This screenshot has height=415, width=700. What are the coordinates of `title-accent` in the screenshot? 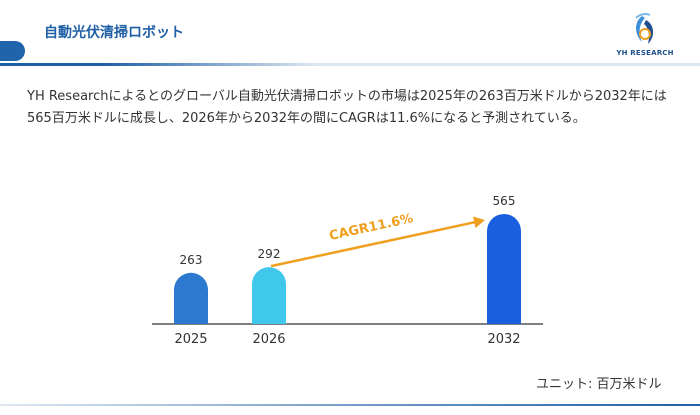 It's located at (12, 51).